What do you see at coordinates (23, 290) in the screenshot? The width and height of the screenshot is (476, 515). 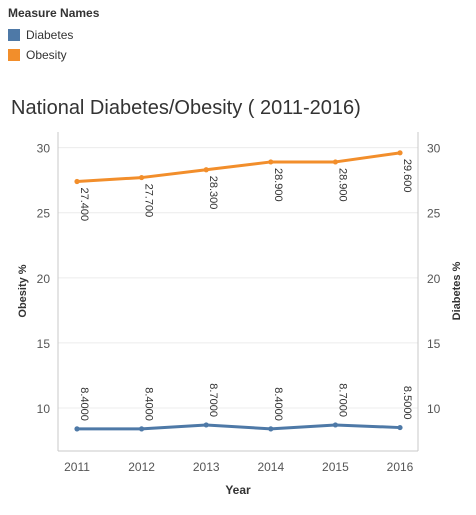 I see `y-axis-title-left: Obesity %` at bounding box center [23, 290].